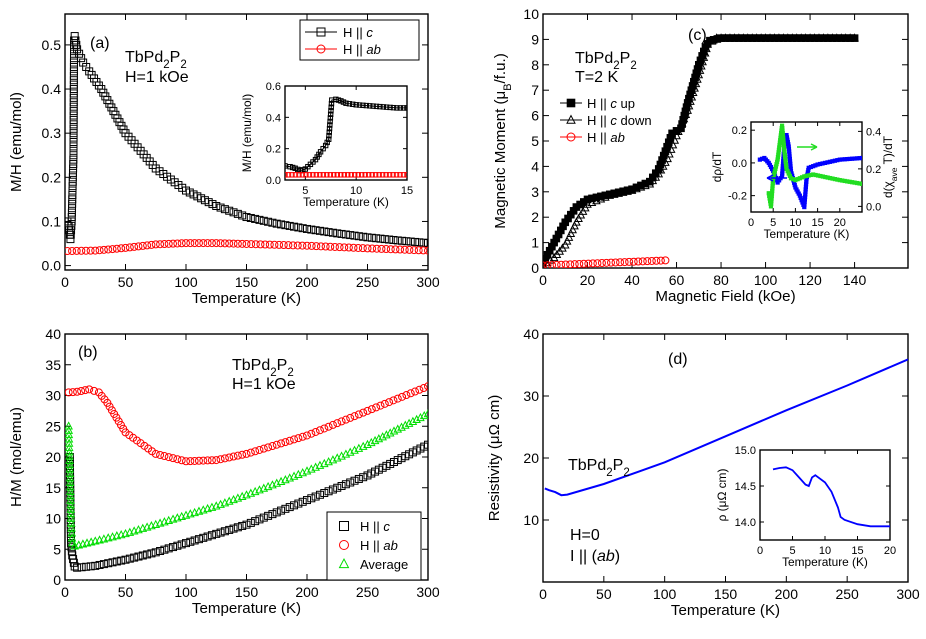 The height and width of the screenshot is (639, 926). What do you see at coordinates (247, 133) in the screenshot?
I see `y-axis-label: M/H (emu/mol)` at bounding box center [247, 133].